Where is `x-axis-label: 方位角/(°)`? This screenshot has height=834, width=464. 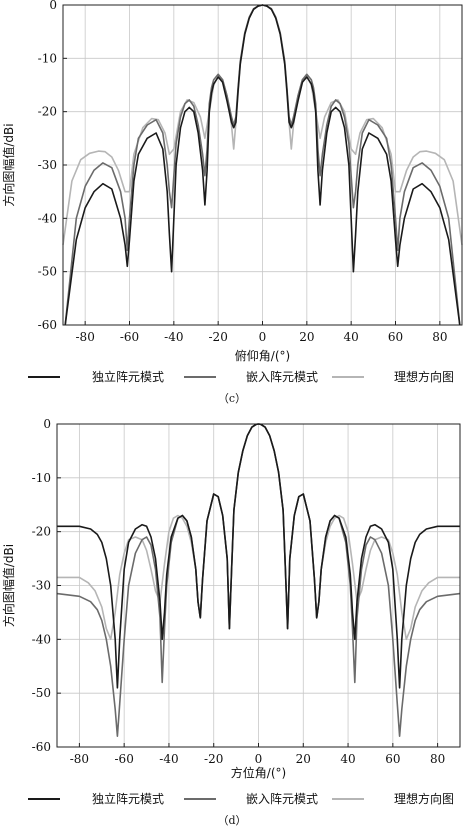
x-axis-label: 方位角/(°) is located at coordinates (258, 772).